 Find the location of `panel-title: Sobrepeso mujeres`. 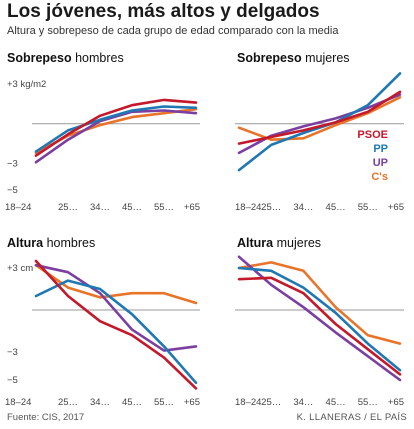

panel-title: Sobrepeso mujeres is located at coordinates (293, 58).